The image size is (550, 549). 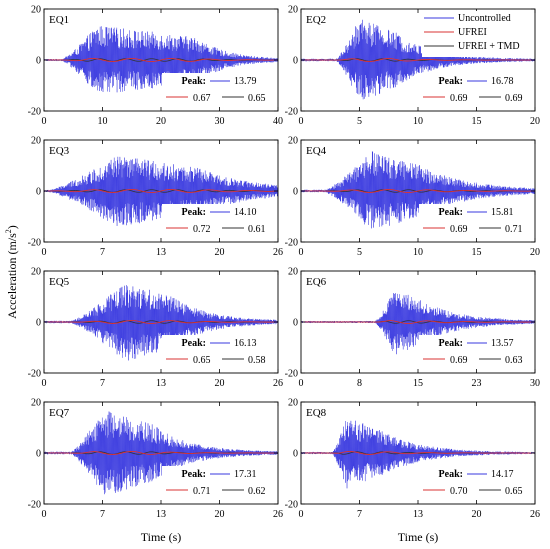 I want to click on panel-title: EQ8, so click(x=316, y=413).